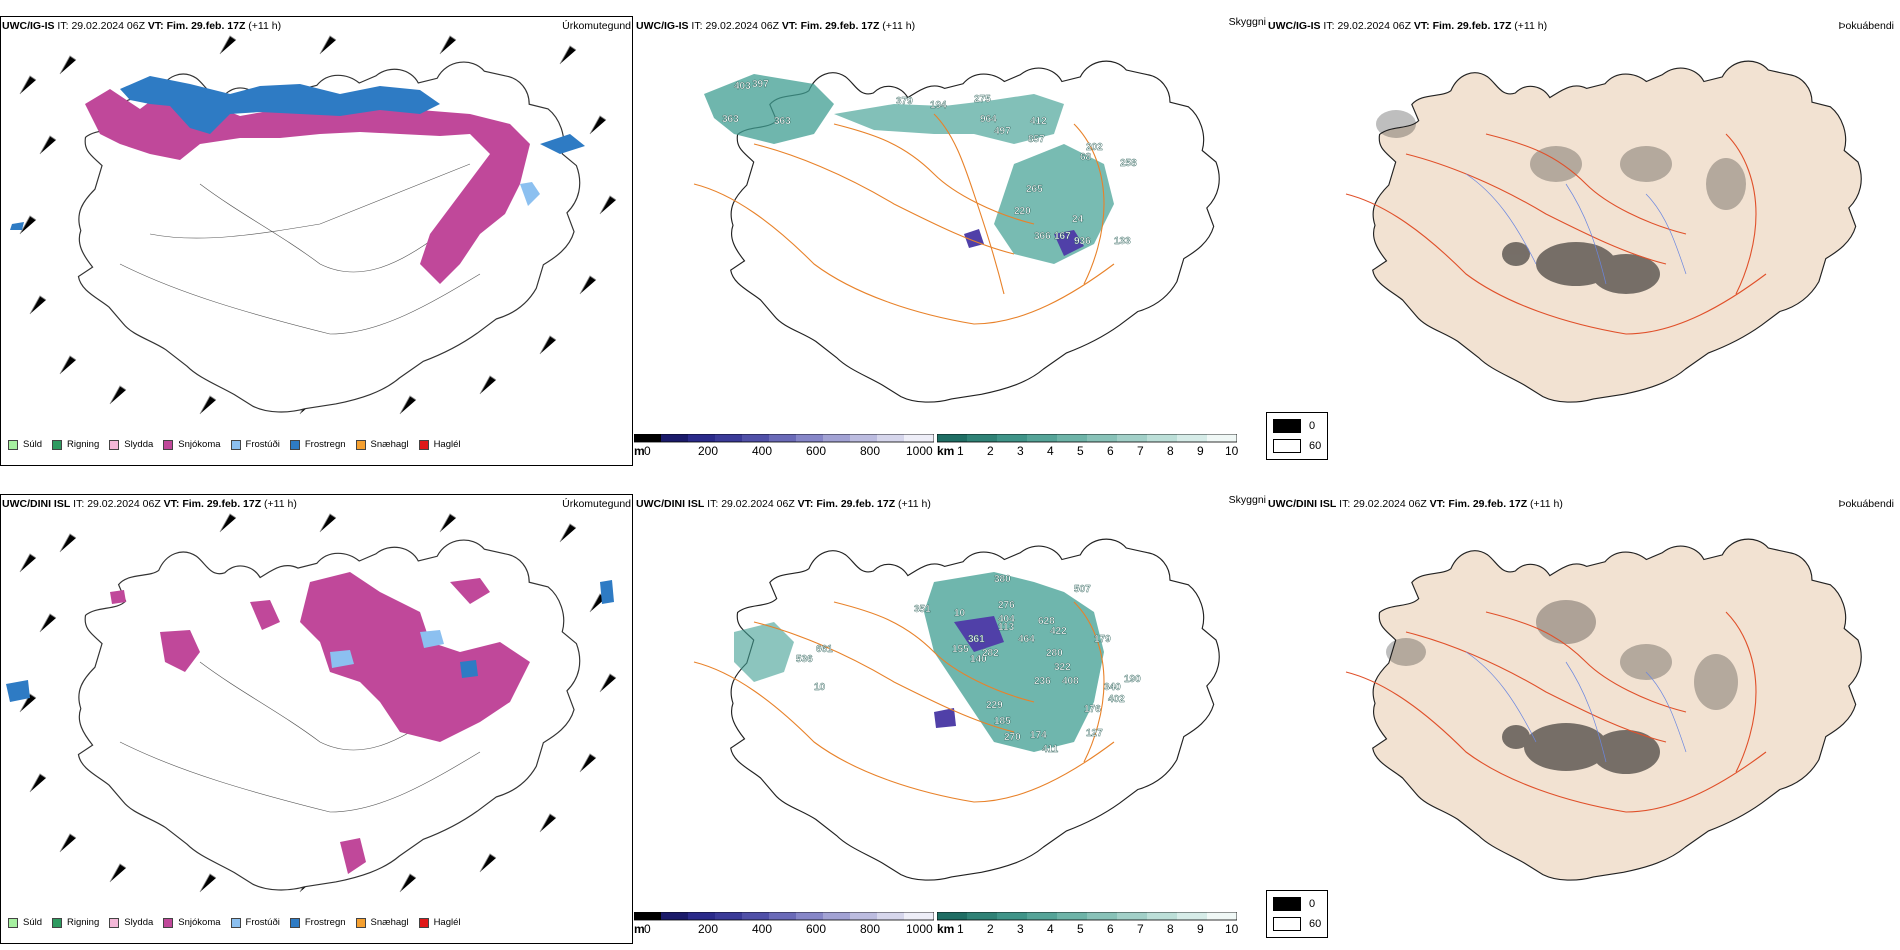 Image resolution: width=1900 pixels, height=950 pixels. Describe the element at coordinates (1866, 504) in the screenshot. I see `panel-title: Þokuábendi` at that location.